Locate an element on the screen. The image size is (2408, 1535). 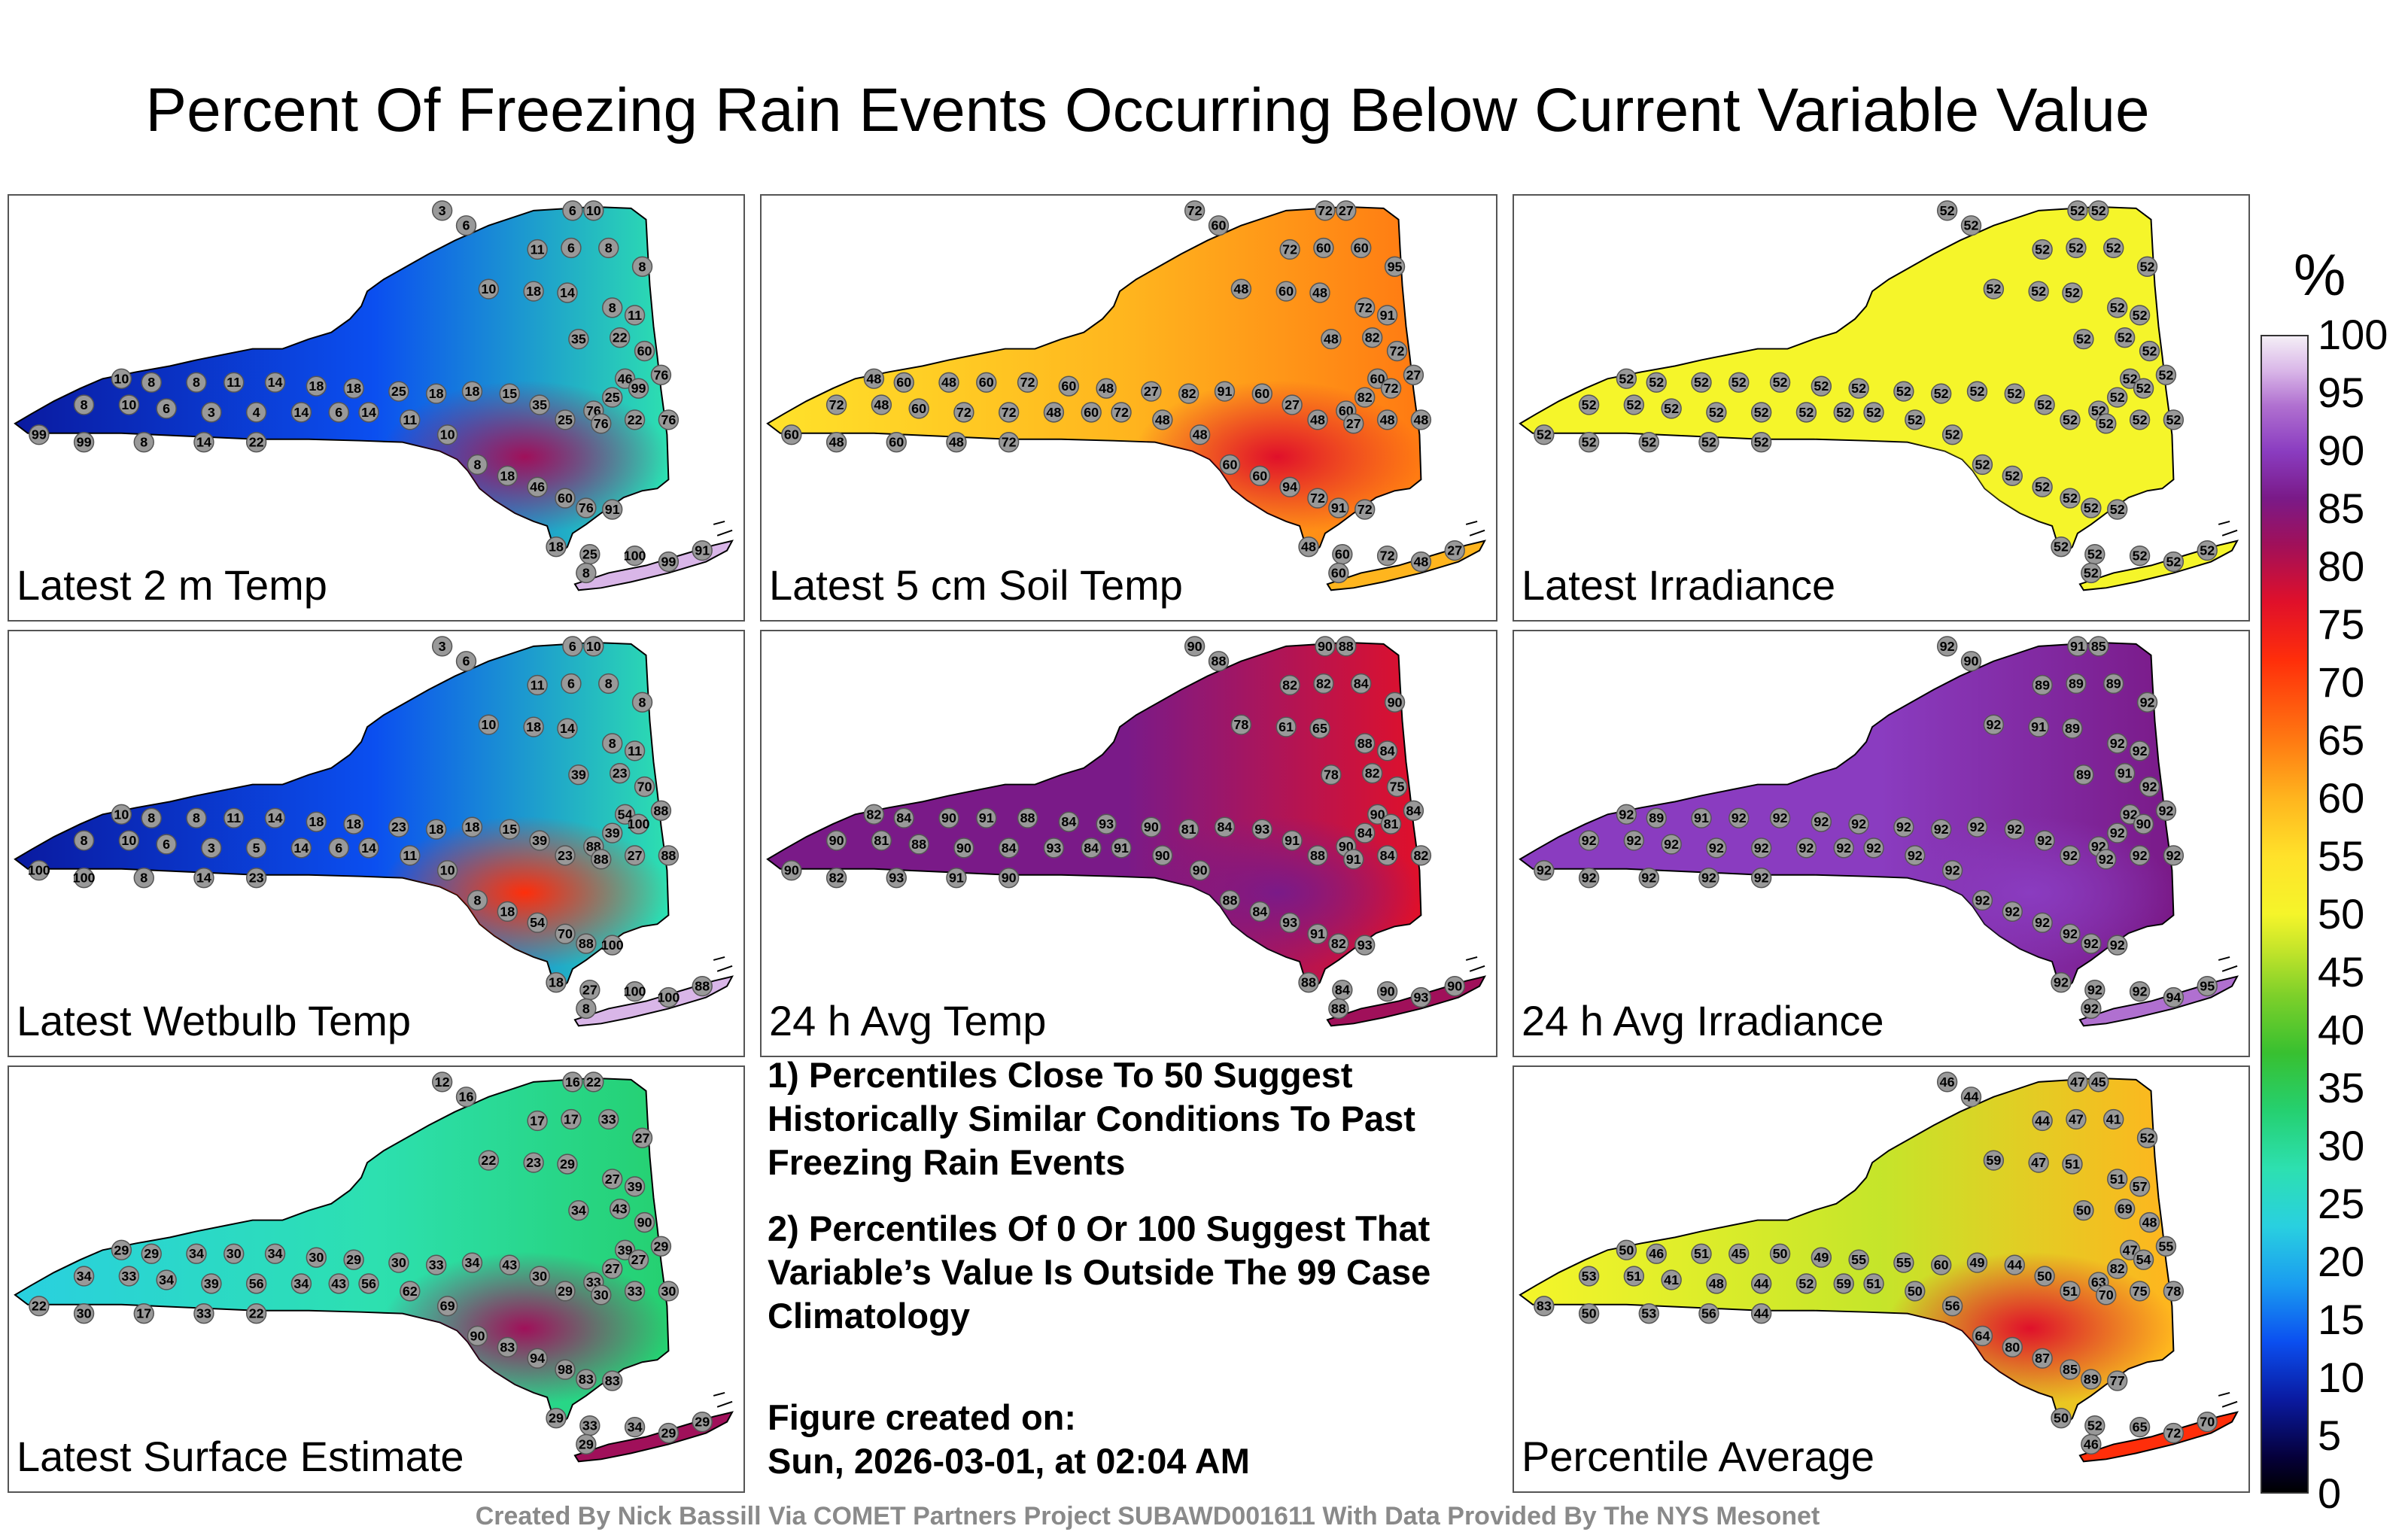
station-value: 43 is located at coordinates (509, 1264).